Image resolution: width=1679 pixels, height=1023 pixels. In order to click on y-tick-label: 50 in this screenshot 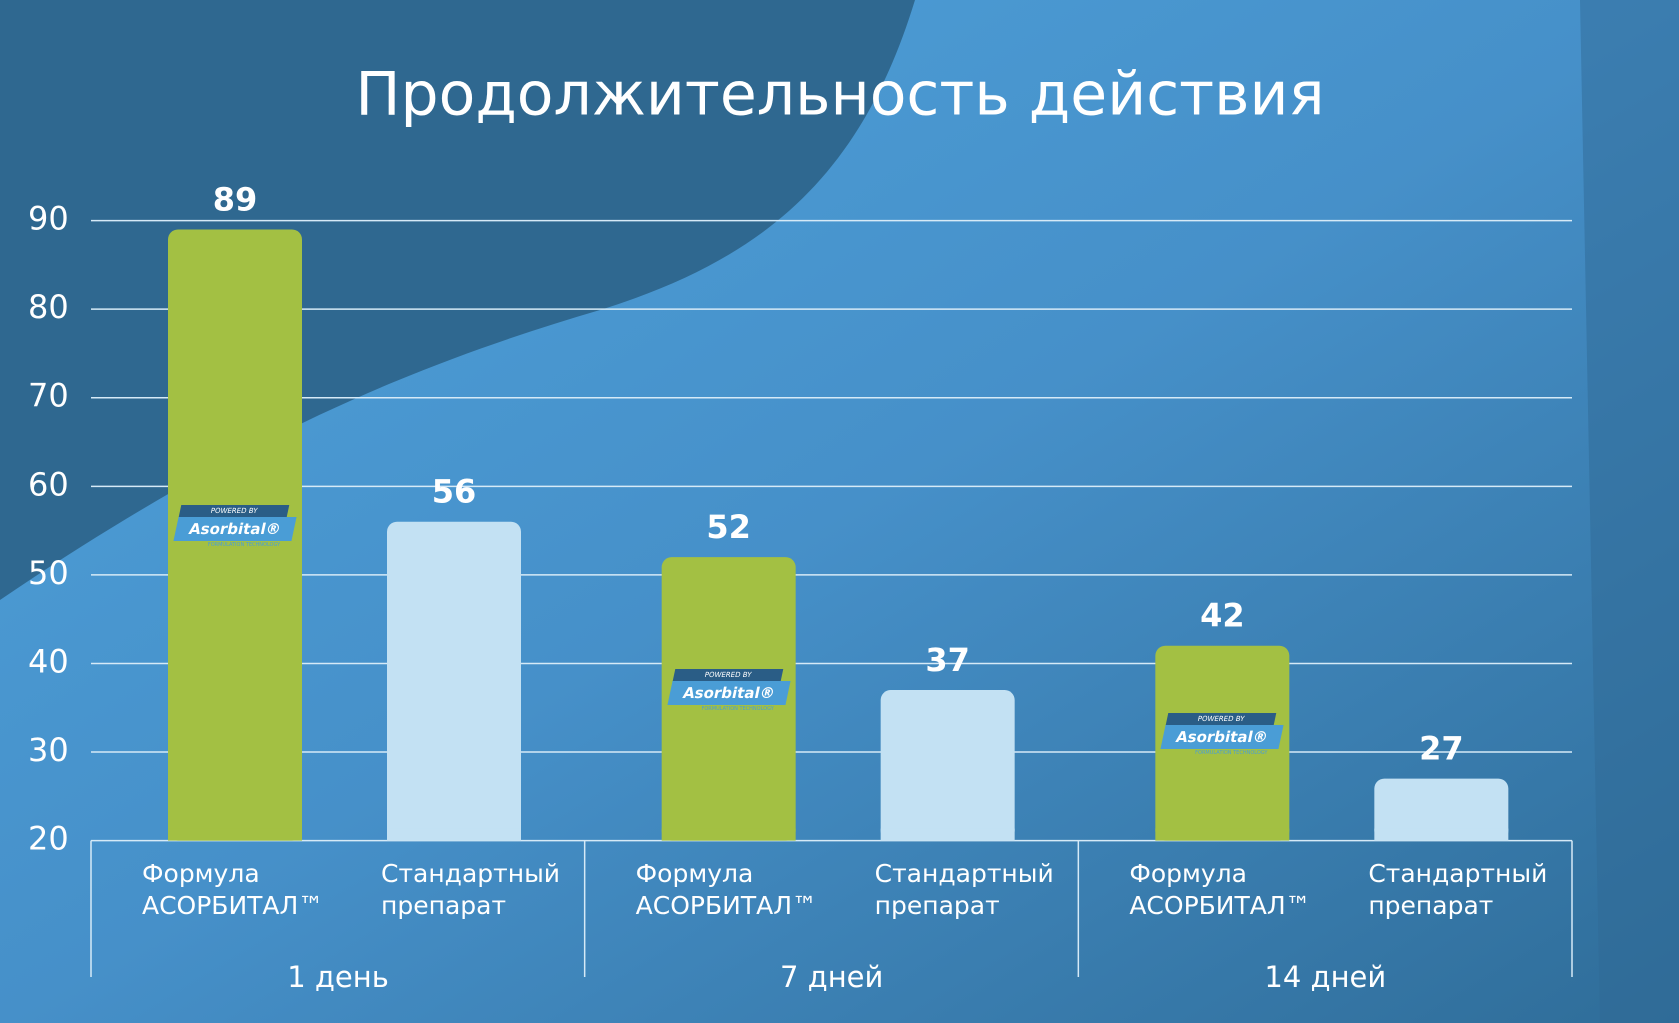, I will do `click(48, 573)`.